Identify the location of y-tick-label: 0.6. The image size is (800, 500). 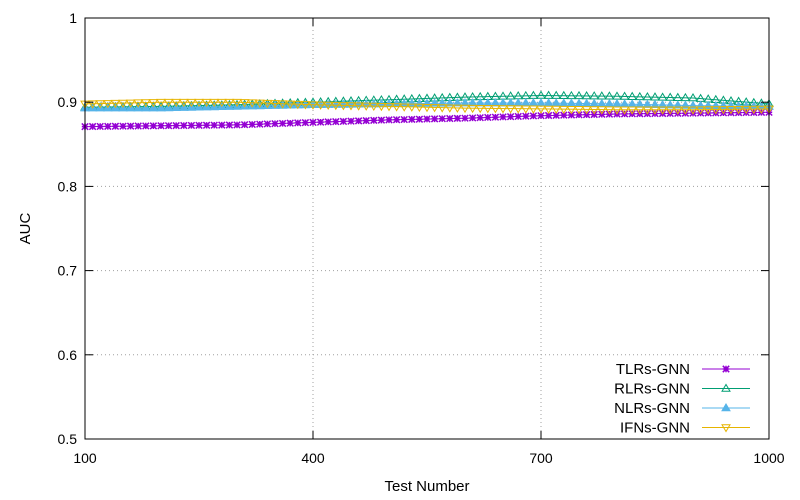
(68, 355).